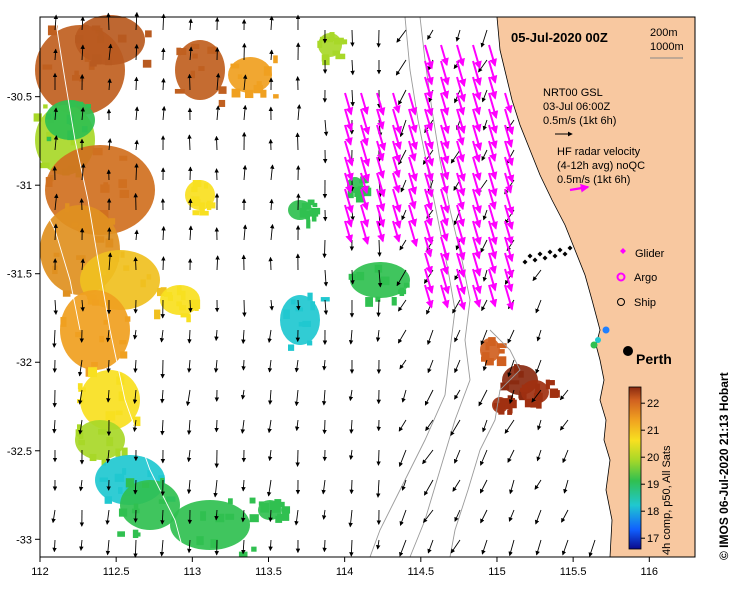  I want to click on map-title: 05-Jul-2020 00Z, so click(559, 37).